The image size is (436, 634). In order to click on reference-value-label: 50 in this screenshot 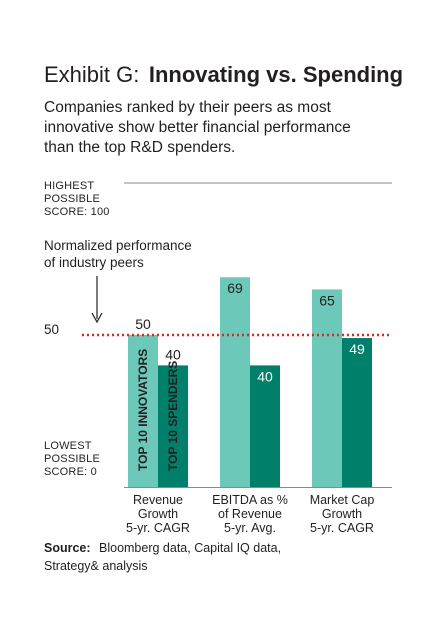, I will do `click(51, 329)`.